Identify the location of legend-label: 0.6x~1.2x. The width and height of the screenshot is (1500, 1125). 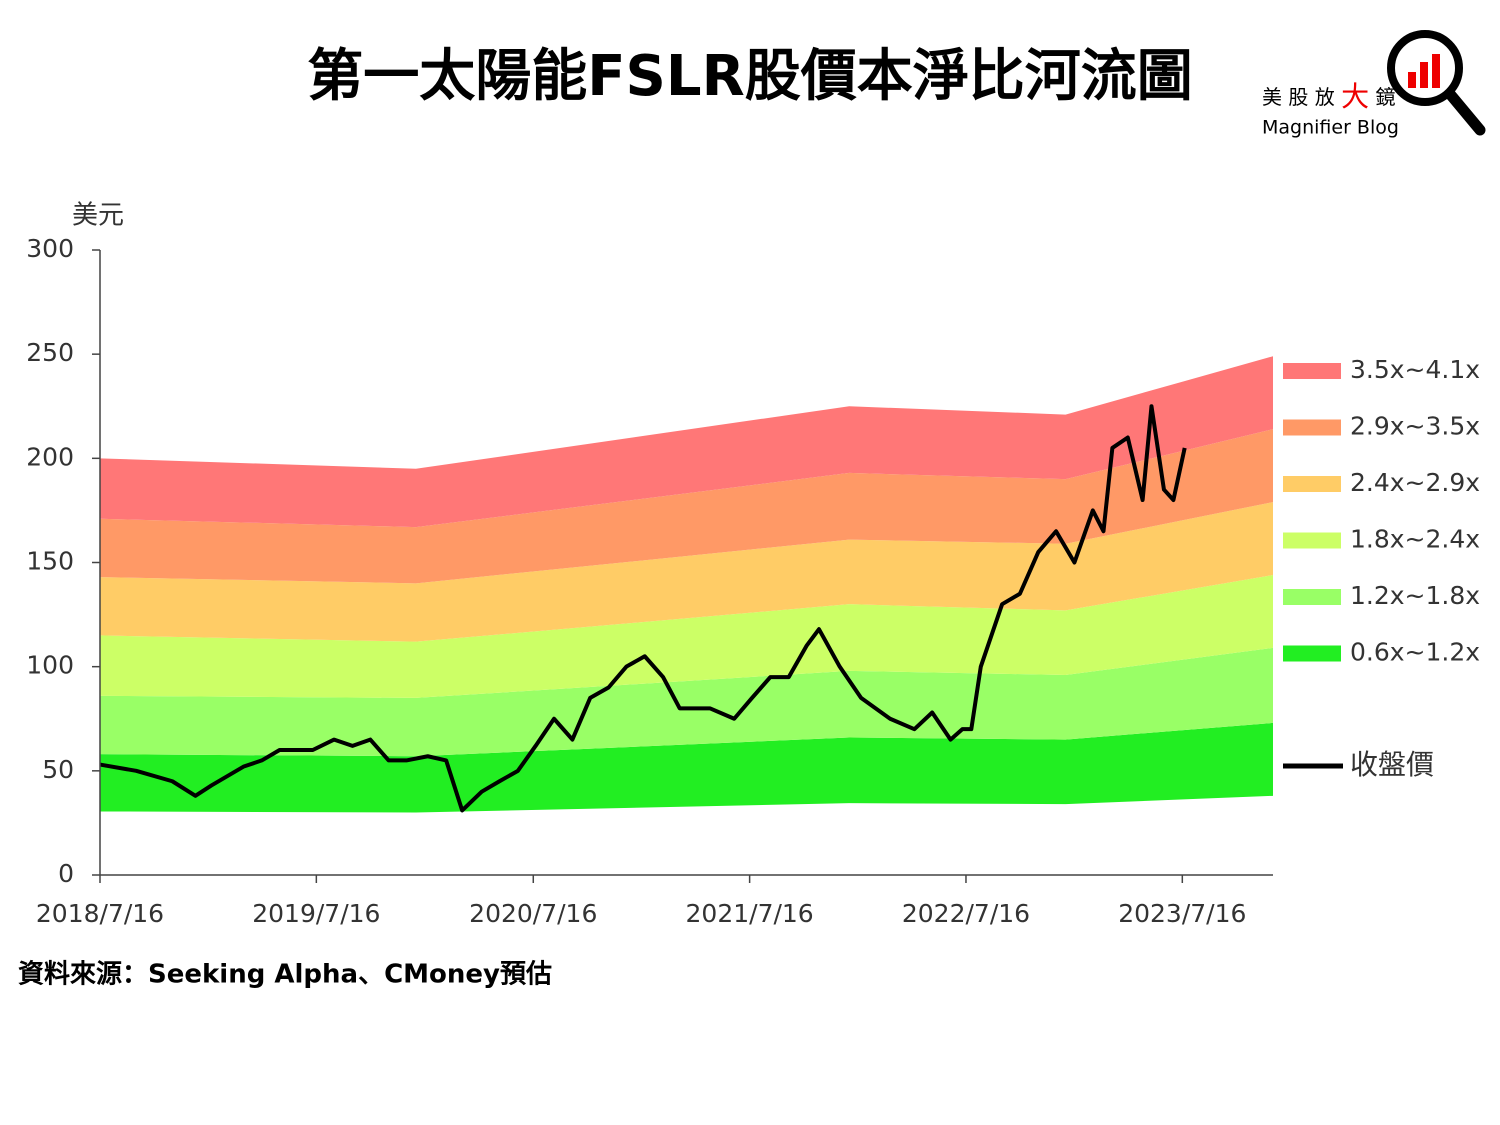
(1415, 652).